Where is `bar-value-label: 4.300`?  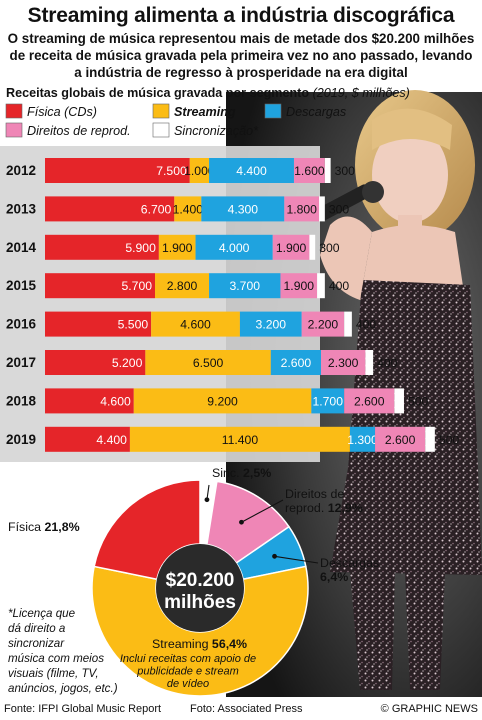
bar-value-label: 4.300 is located at coordinates (243, 209).